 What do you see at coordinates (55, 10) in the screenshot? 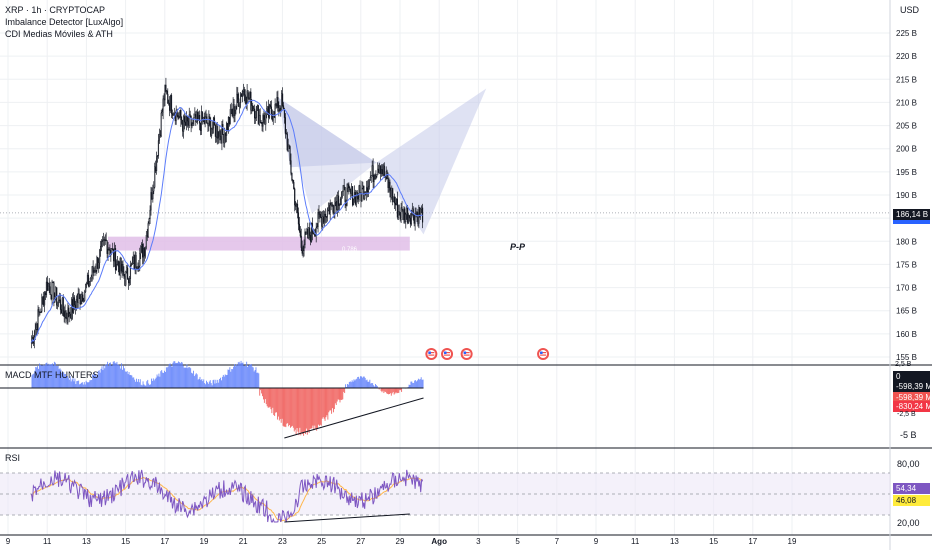
I see `symbol-title: XRP · 1h · CRYPTOCAP` at bounding box center [55, 10].